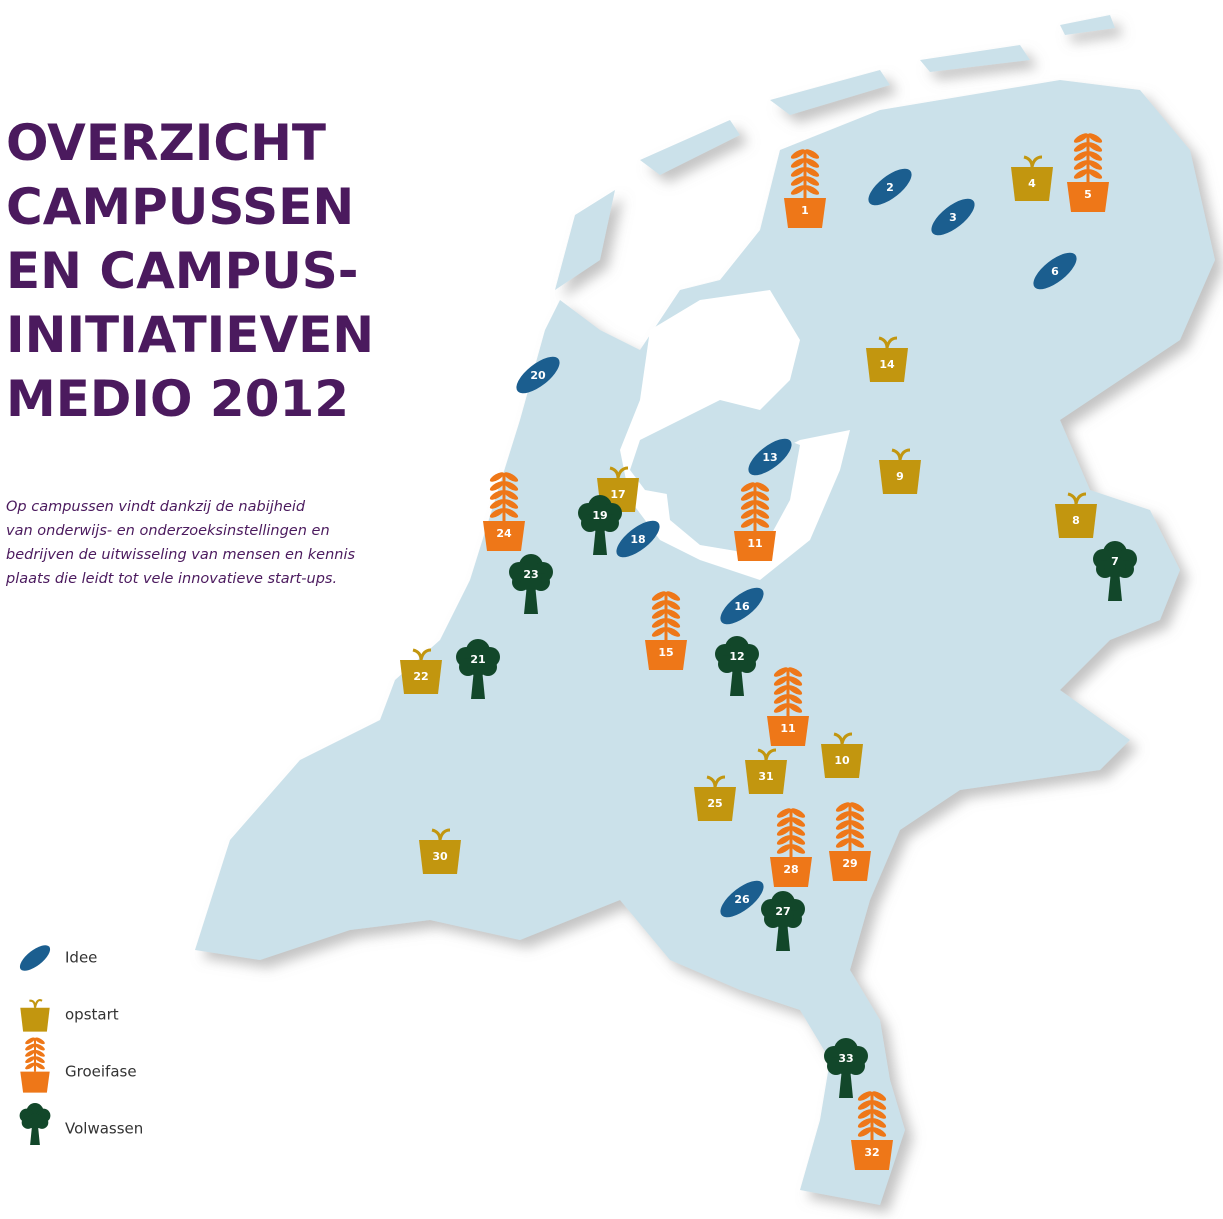 The image size is (1223, 1219). What do you see at coordinates (665, 652) in the screenshot?
I see `marker-label: 15` at bounding box center [665, 652].